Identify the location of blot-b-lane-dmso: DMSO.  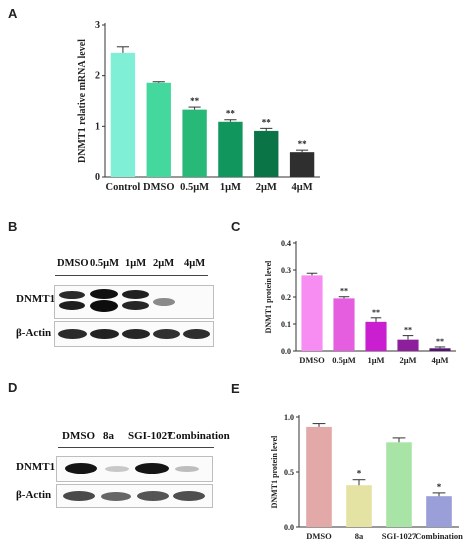
(73, 263).